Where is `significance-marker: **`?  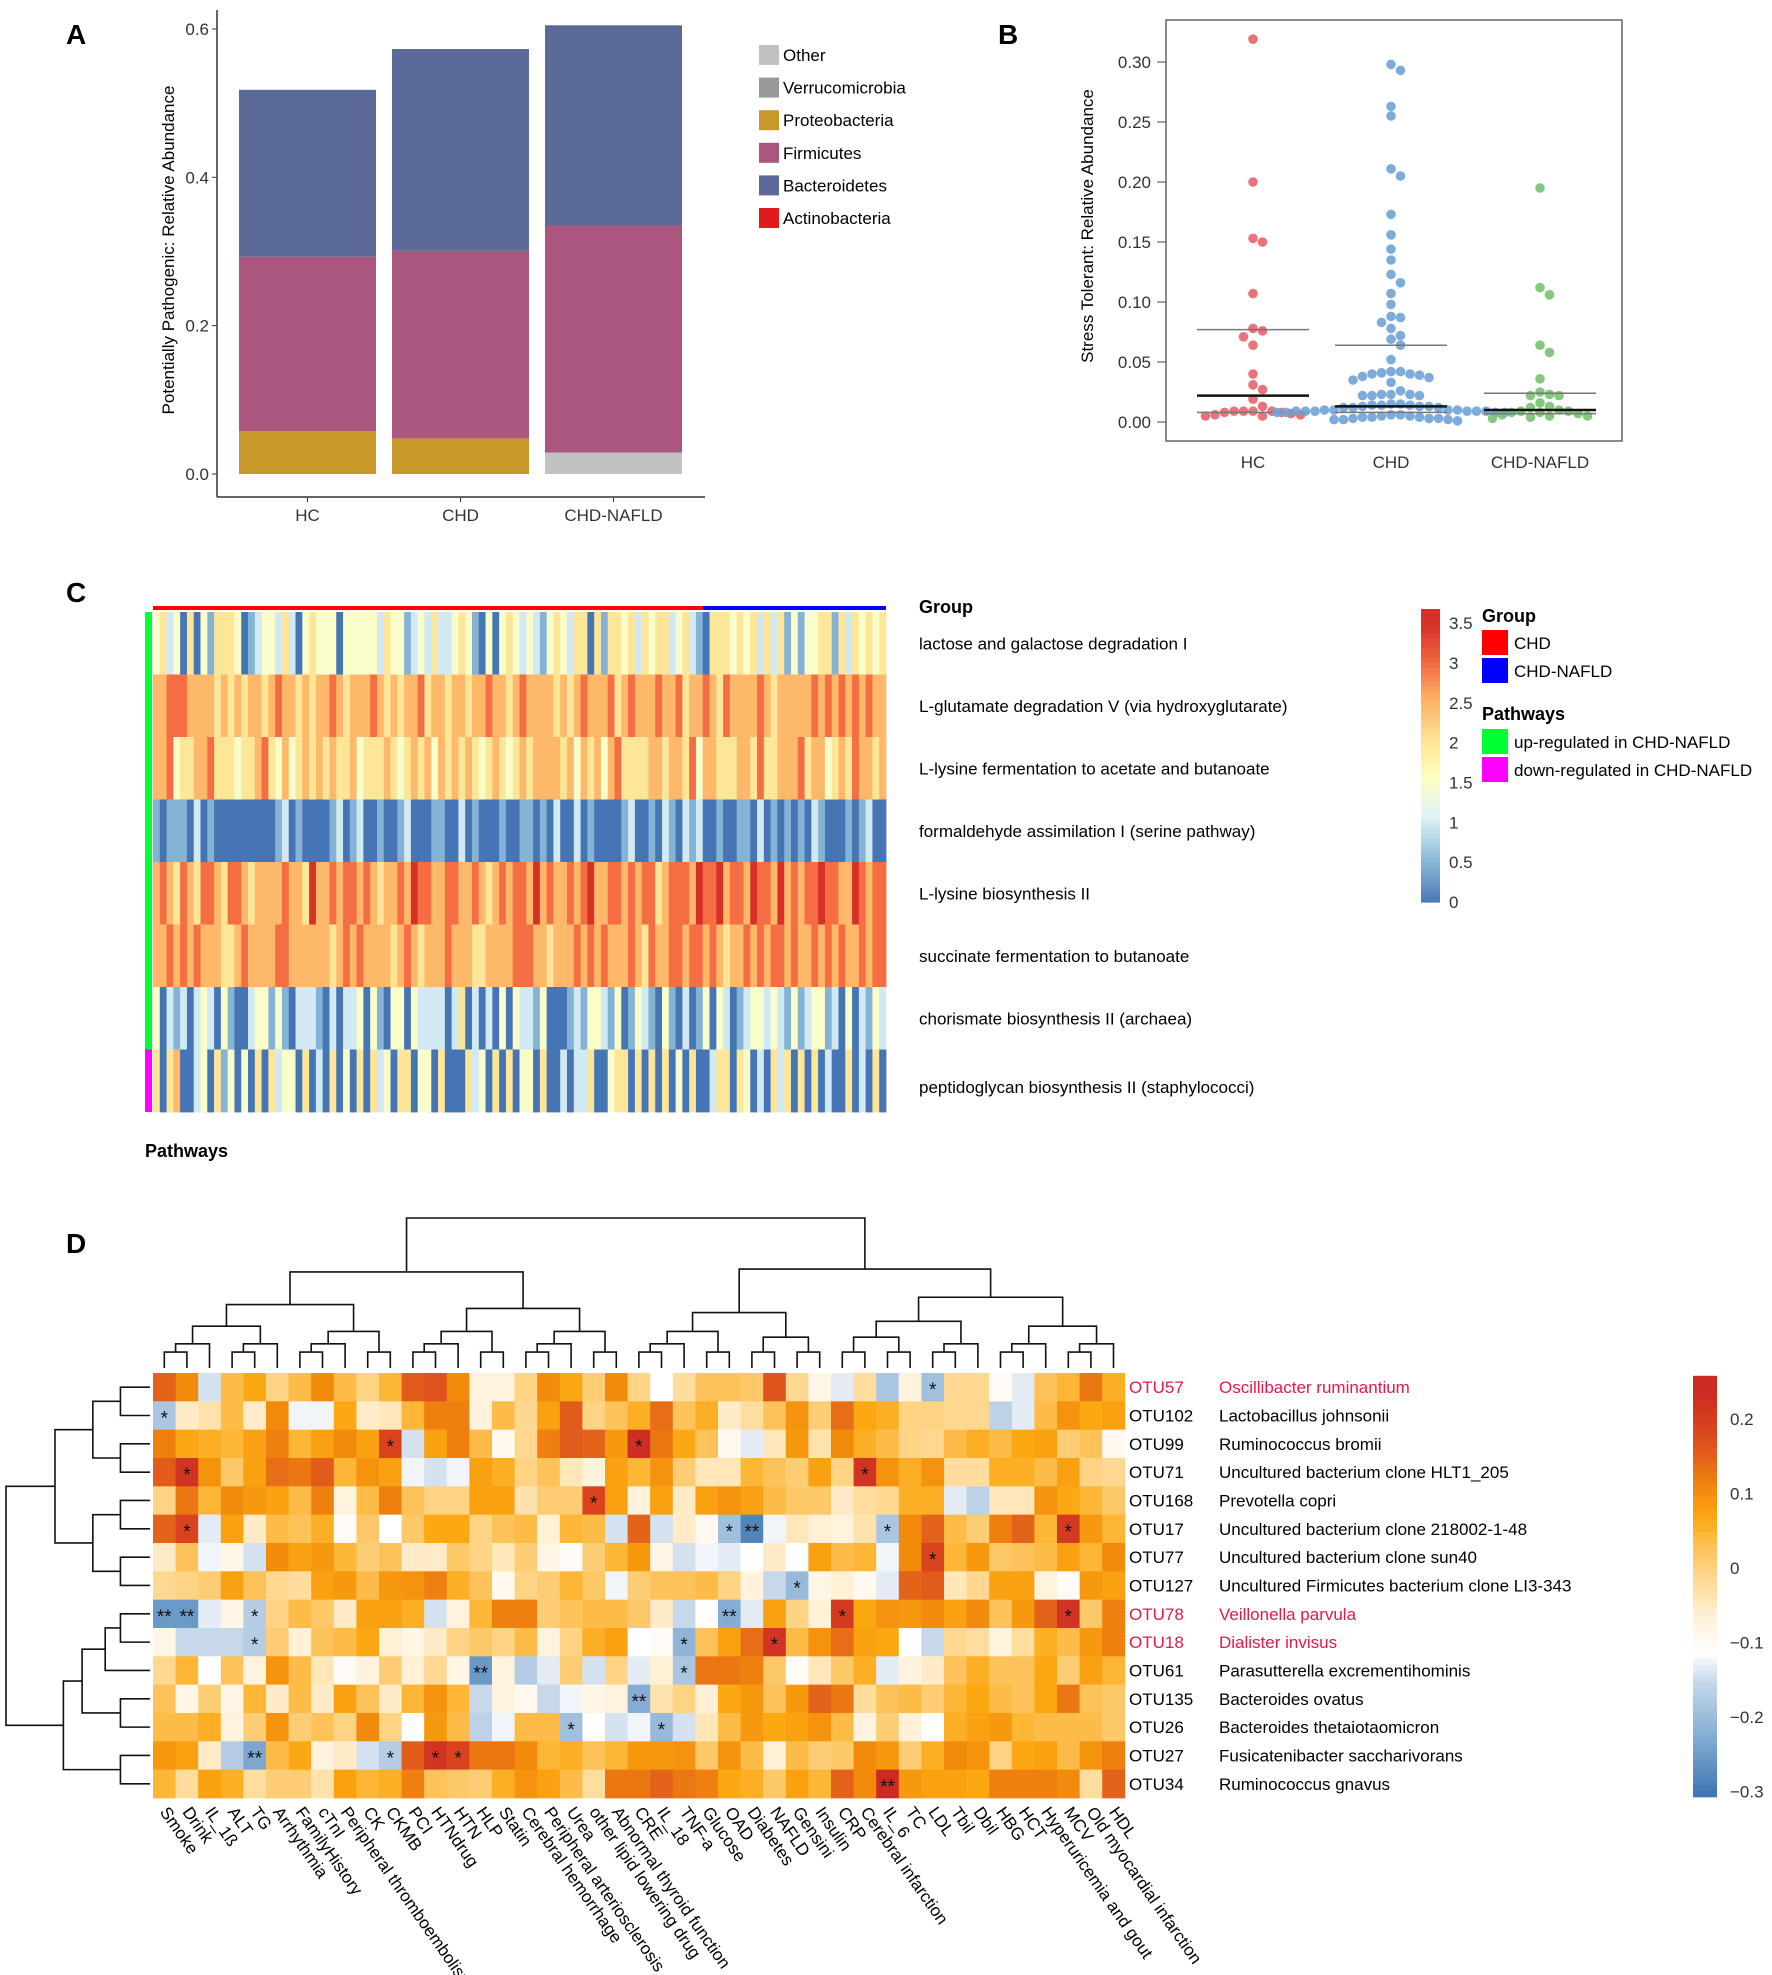
significance-marker: ** is located at coordinates (480, 1673).